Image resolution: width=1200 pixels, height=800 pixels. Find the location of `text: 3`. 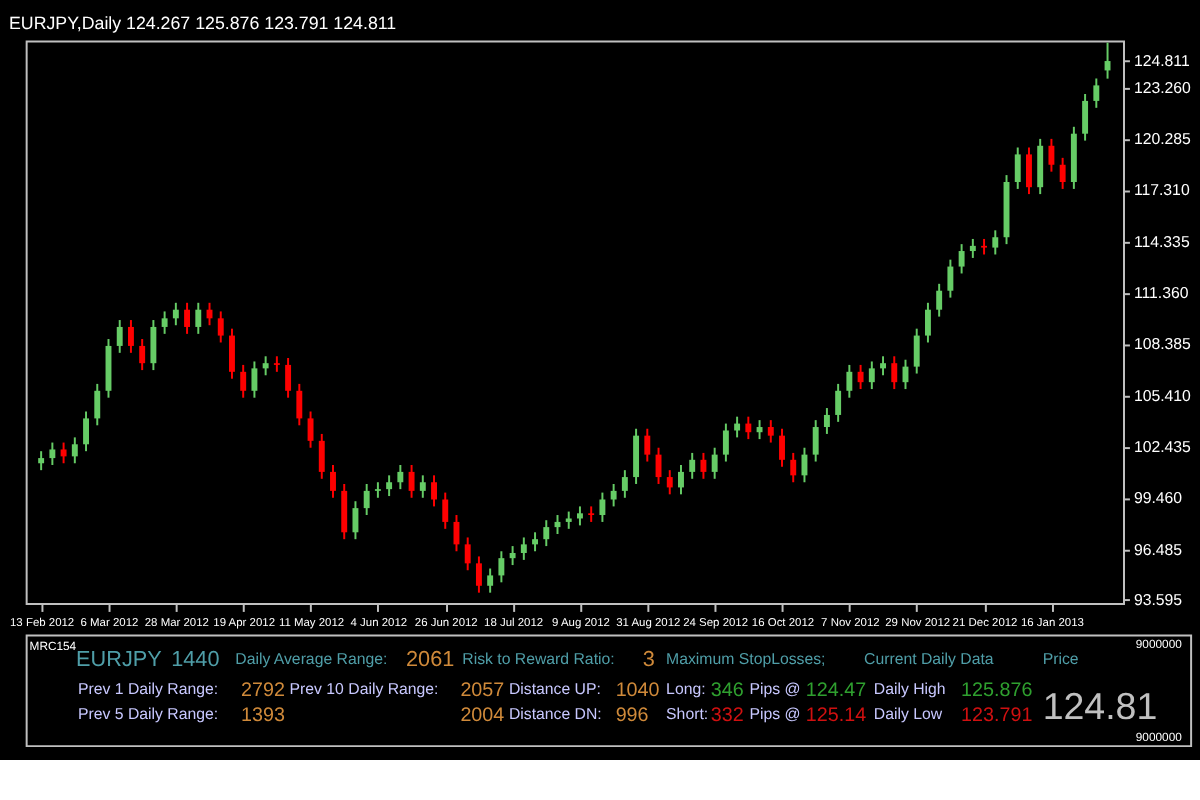

text: 3 is located at coordinates (648, 660).